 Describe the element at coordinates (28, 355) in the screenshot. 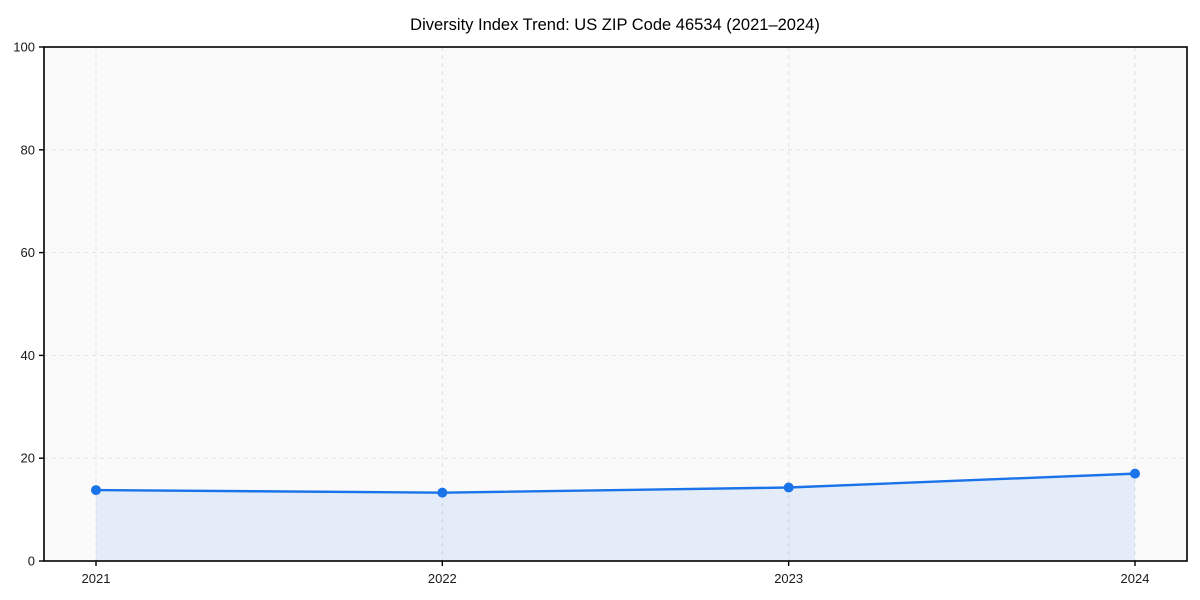

I see `y-tick-label: 40` at that location.